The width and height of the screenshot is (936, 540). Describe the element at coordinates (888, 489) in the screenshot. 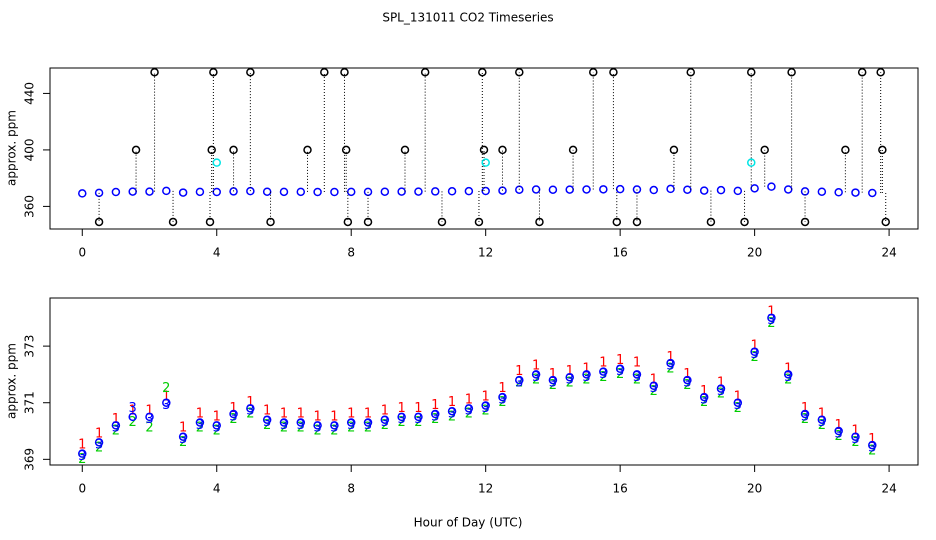

I see `x-tick-label: 24` at that location.